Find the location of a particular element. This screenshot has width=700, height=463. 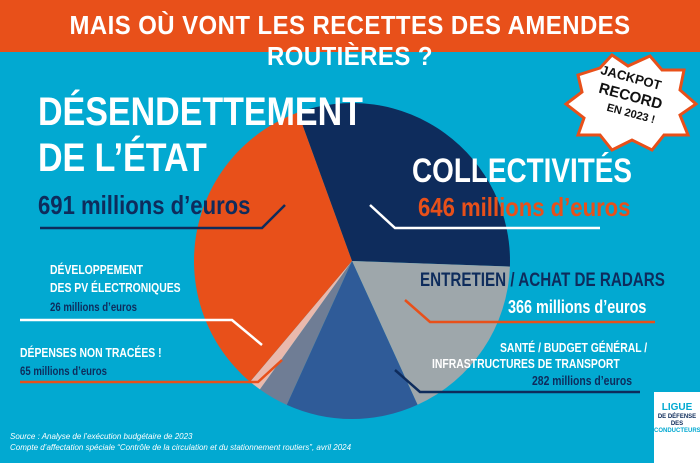

label-desendettement-1: DÉSENDETTEMENT is located at coordinates (200, 112).